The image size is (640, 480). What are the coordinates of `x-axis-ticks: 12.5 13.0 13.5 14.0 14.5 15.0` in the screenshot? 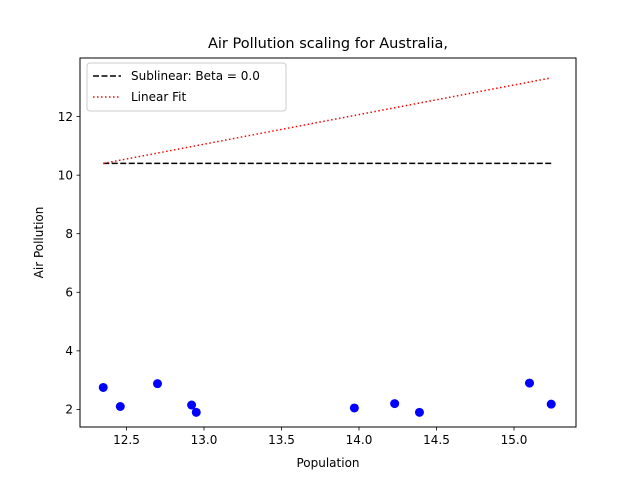 It's located at (320, 437).